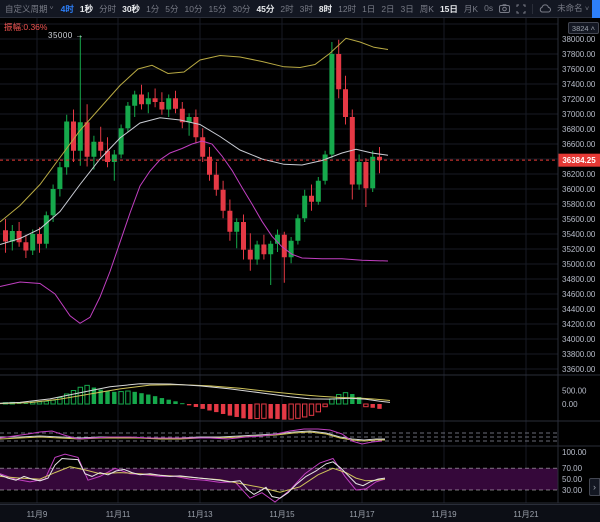 The width and height of the screenshot is (600, 522). Describe the element at coordinates (545, 8) in the screenshot. I see `cloud-save-icon` at that location.